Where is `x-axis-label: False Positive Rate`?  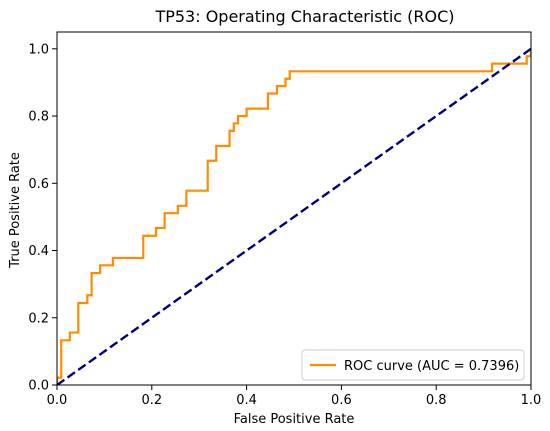 x-axis-label: False Positive Rate is located at coordinates (294, 419).